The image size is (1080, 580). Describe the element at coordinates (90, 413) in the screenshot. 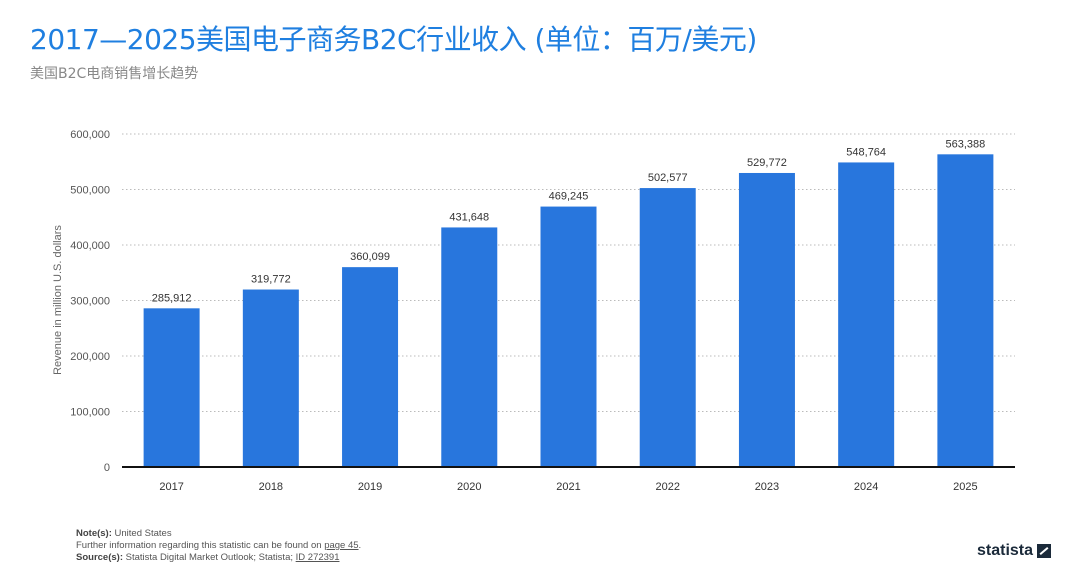

I see `y-tick-label: 100,000` at that location.